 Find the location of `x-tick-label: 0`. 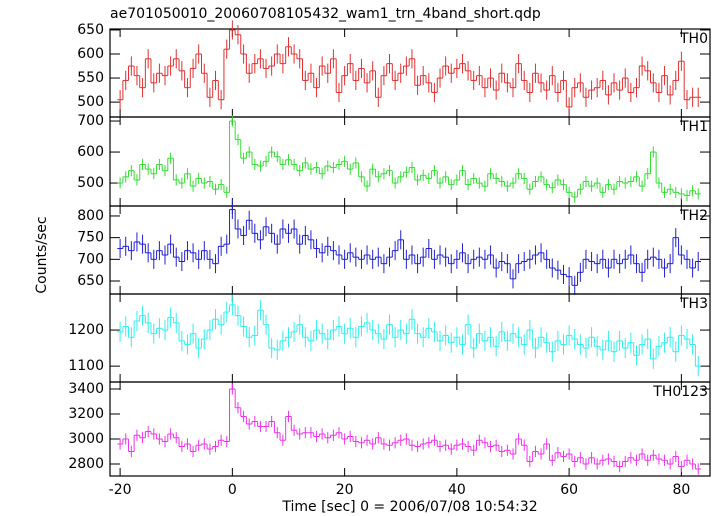

x-tick-label: 0 is located at coordinates (232, 490).